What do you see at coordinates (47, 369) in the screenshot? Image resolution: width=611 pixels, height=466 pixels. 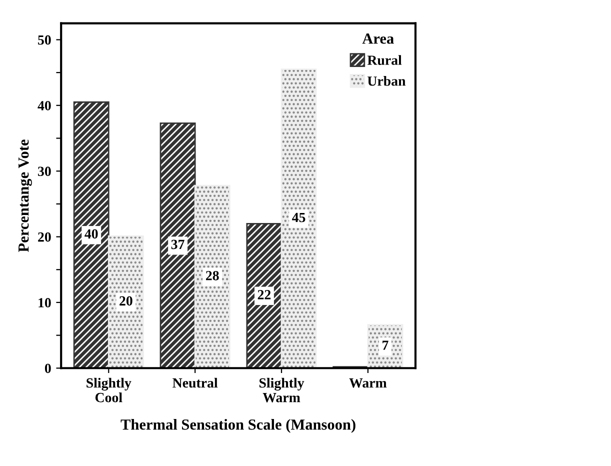 I see `y-tick-label: 0` at bounding box center [47, 369].